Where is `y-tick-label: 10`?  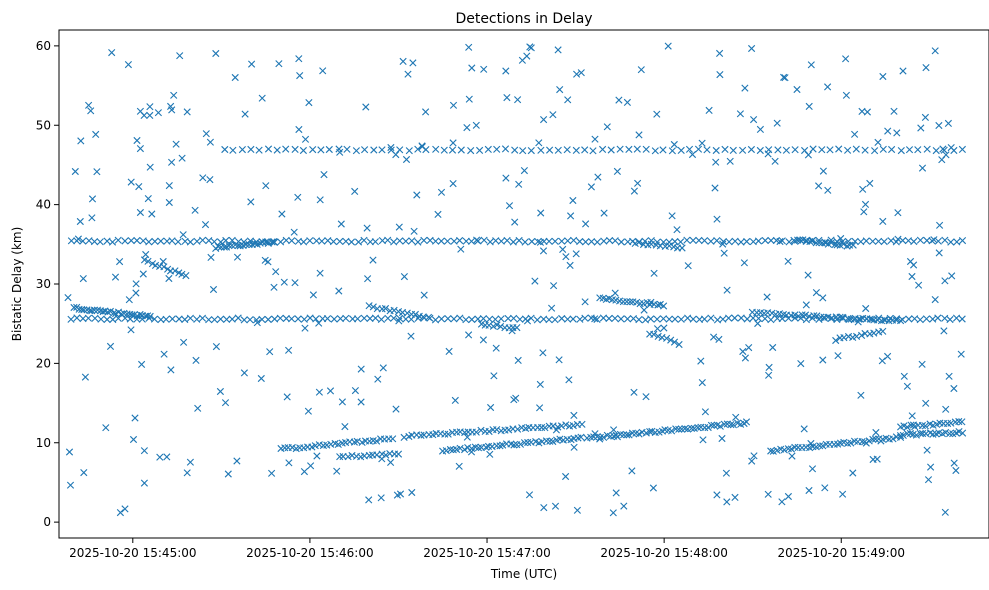 y-tick-label: 10 is located at coordinates (43, 443).